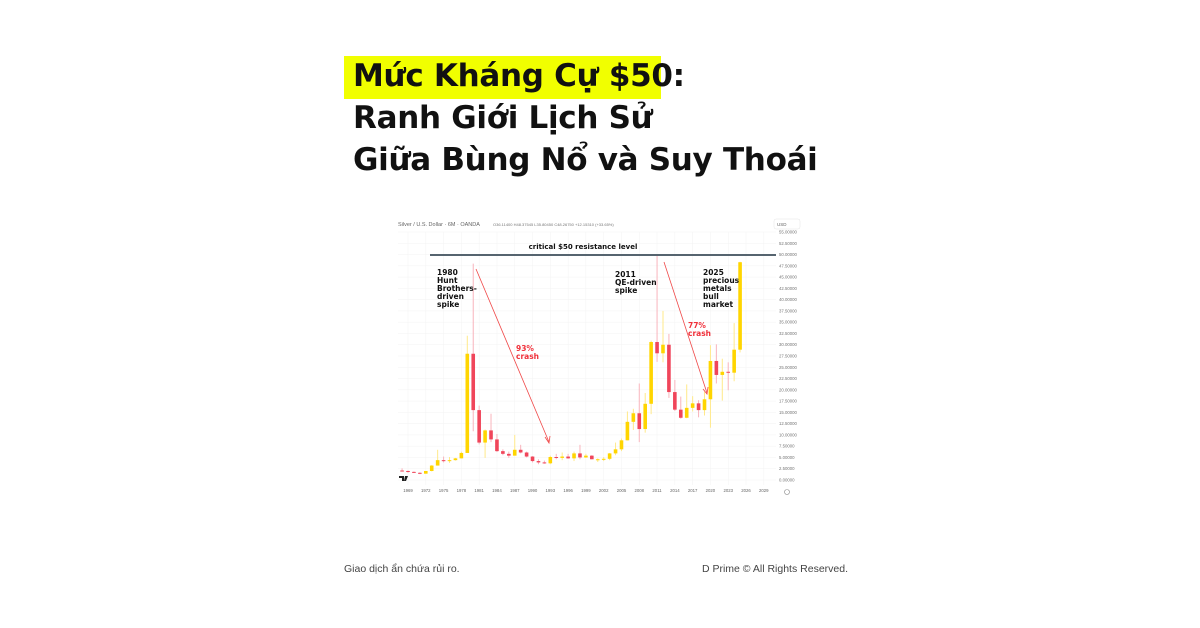  I want to click on title-line-1: Mức Kháng Cự $50:, so click(519, 76).